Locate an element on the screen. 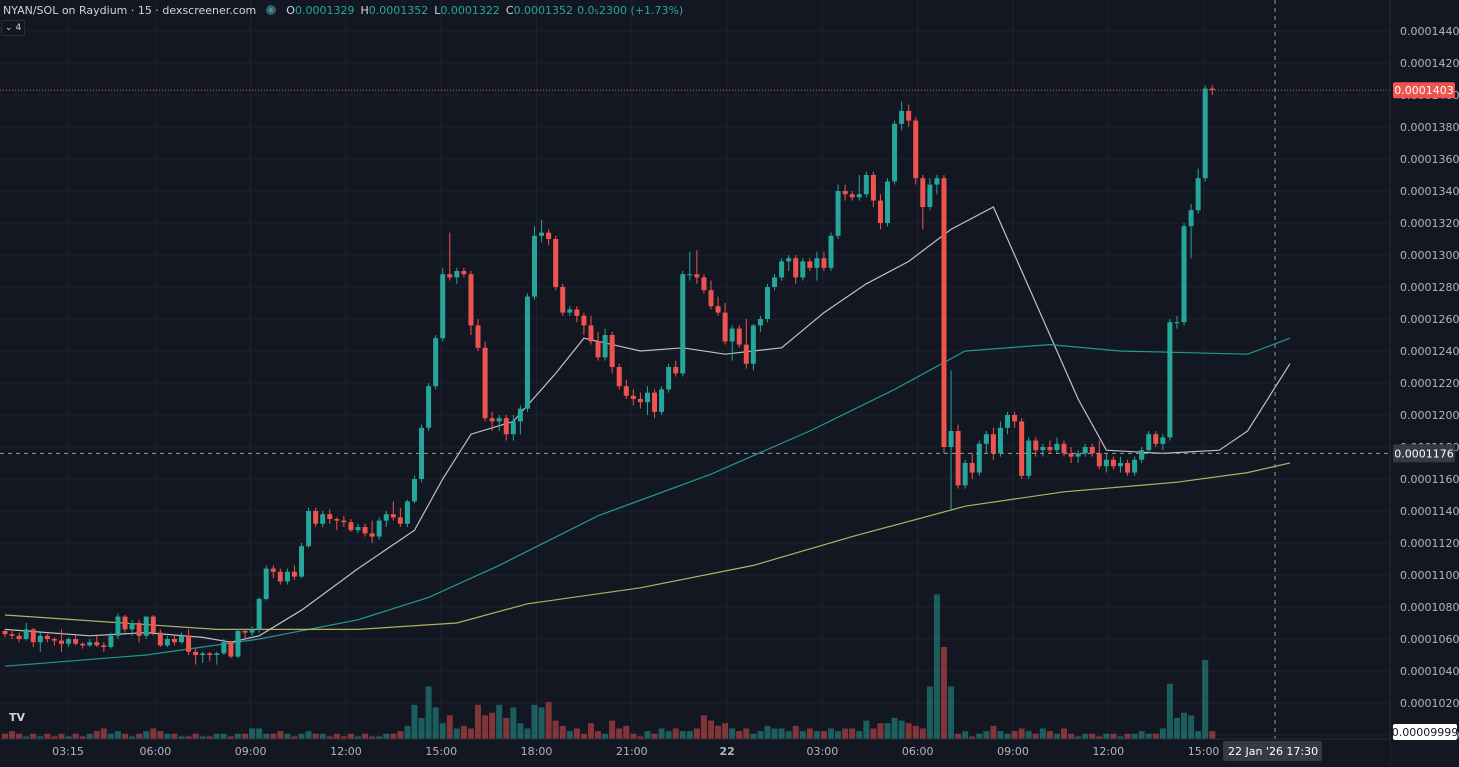 Image resolution: width=1459 pixels, height=767 pixels. open-value: 0.0001329 is located at coordinates (324, 10).